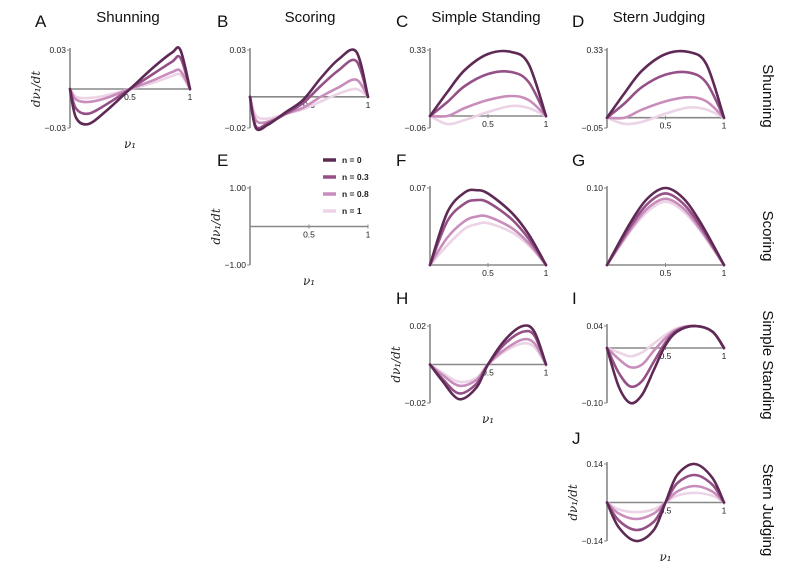  What do you see at coordinates (485, 17) in the screenshot?
I see `column-title-simple-standing: Simple Standing` at bounding box center [485, 17].